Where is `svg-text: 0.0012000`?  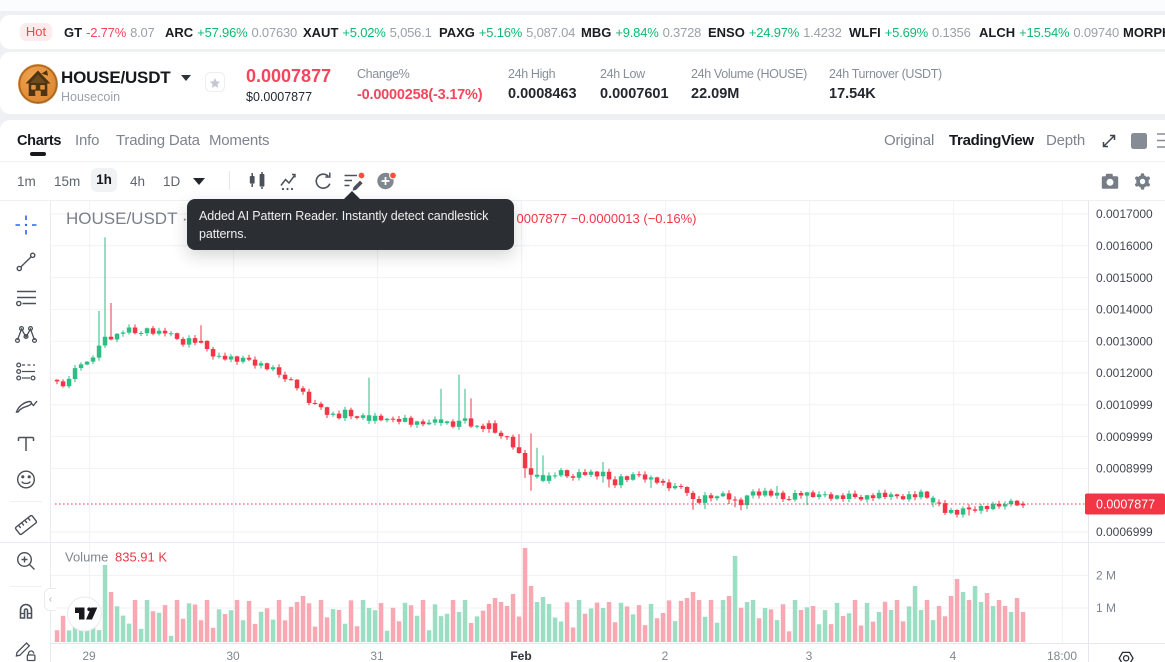 svg-text: 0.0012000 is located at coordinates (1124, 373).